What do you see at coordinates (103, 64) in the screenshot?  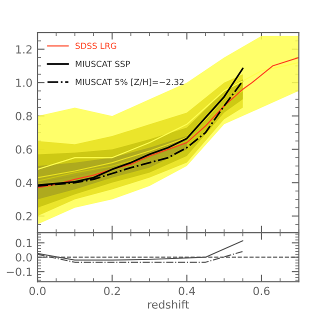 I see `legend-label: MIUSCAT SSP` at bounding box center [103, 64].